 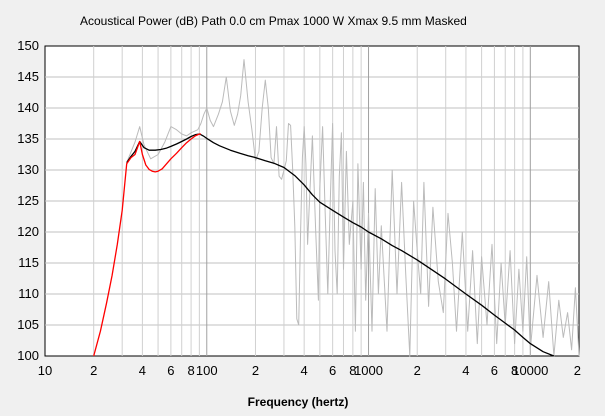 I want to click on x-tick-label: 10, so click(x=45, y=370).